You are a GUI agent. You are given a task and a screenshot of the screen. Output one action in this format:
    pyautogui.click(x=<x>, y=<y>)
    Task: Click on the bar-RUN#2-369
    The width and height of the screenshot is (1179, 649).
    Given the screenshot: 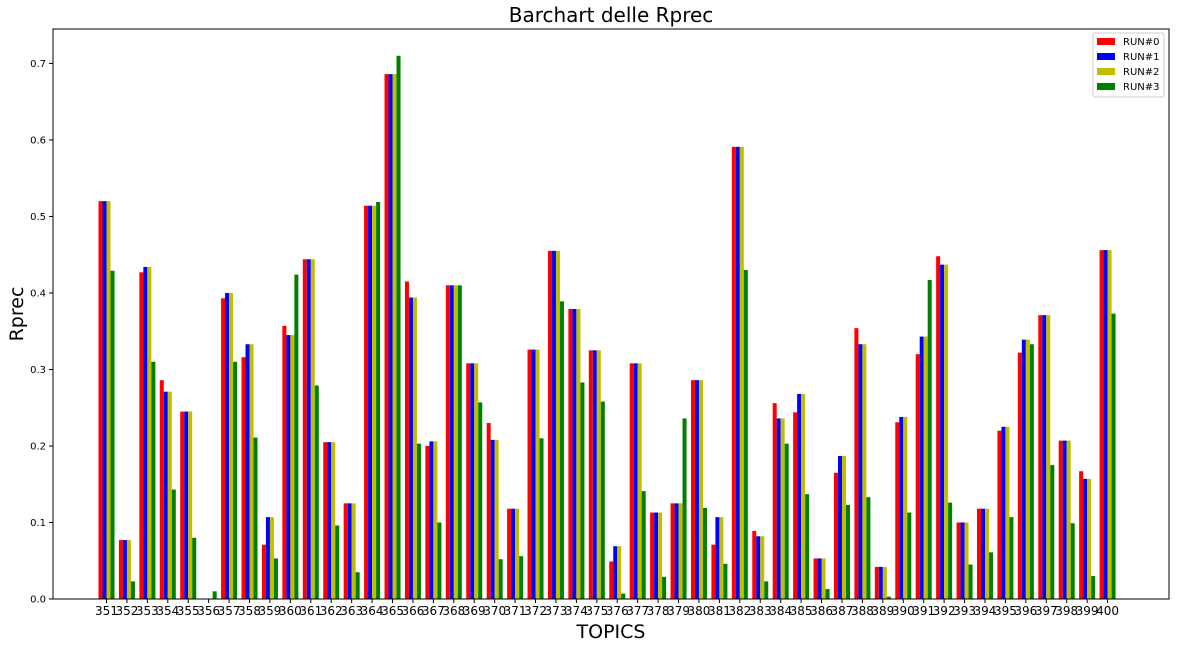 What is the action you would take?
    pyautogui.click(x=476, y=481)
    